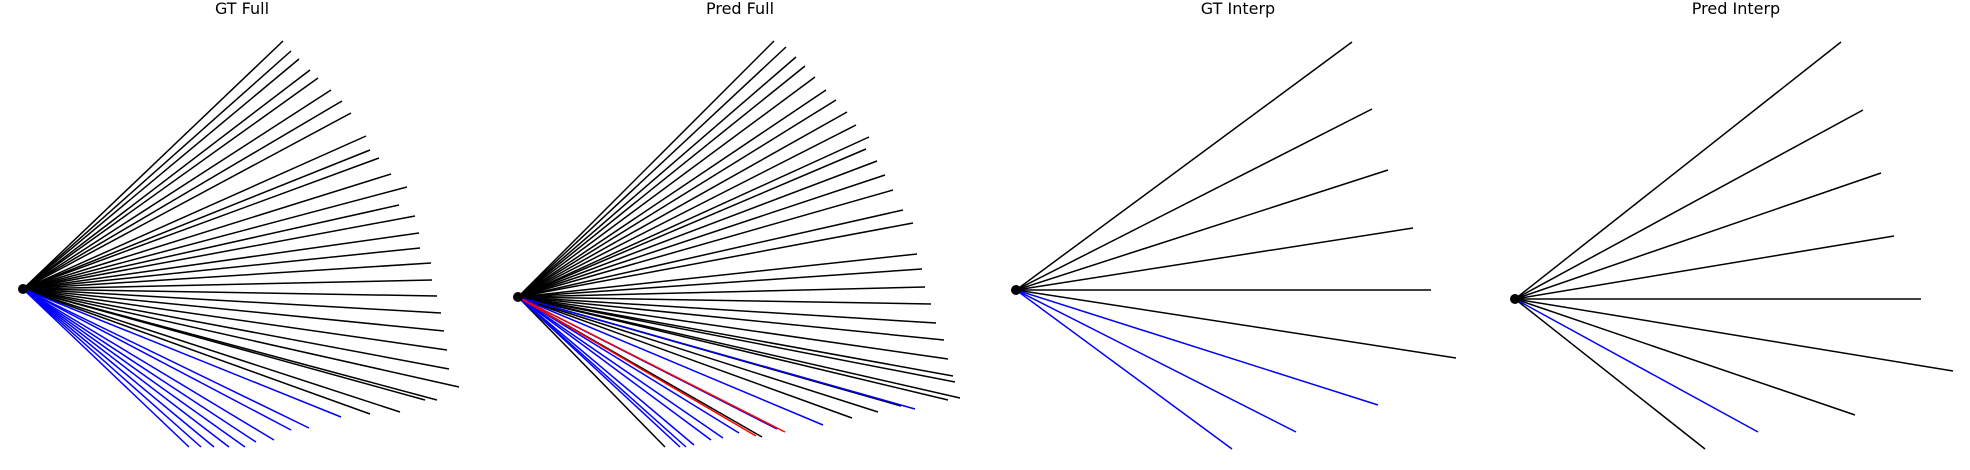 The width and height of the screenshot is (1970, 470). Describe the element at coordinates (1736, 9) in the screenshot. I see `panel-title: Pred Interp` at that location.